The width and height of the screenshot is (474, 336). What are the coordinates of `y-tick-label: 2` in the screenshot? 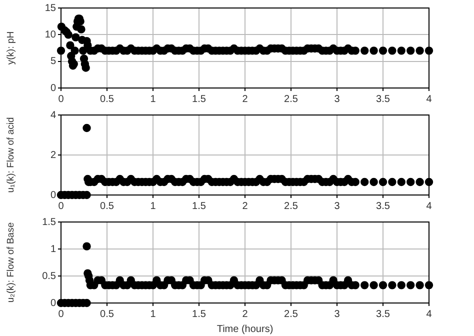 It's located at (53, 155).